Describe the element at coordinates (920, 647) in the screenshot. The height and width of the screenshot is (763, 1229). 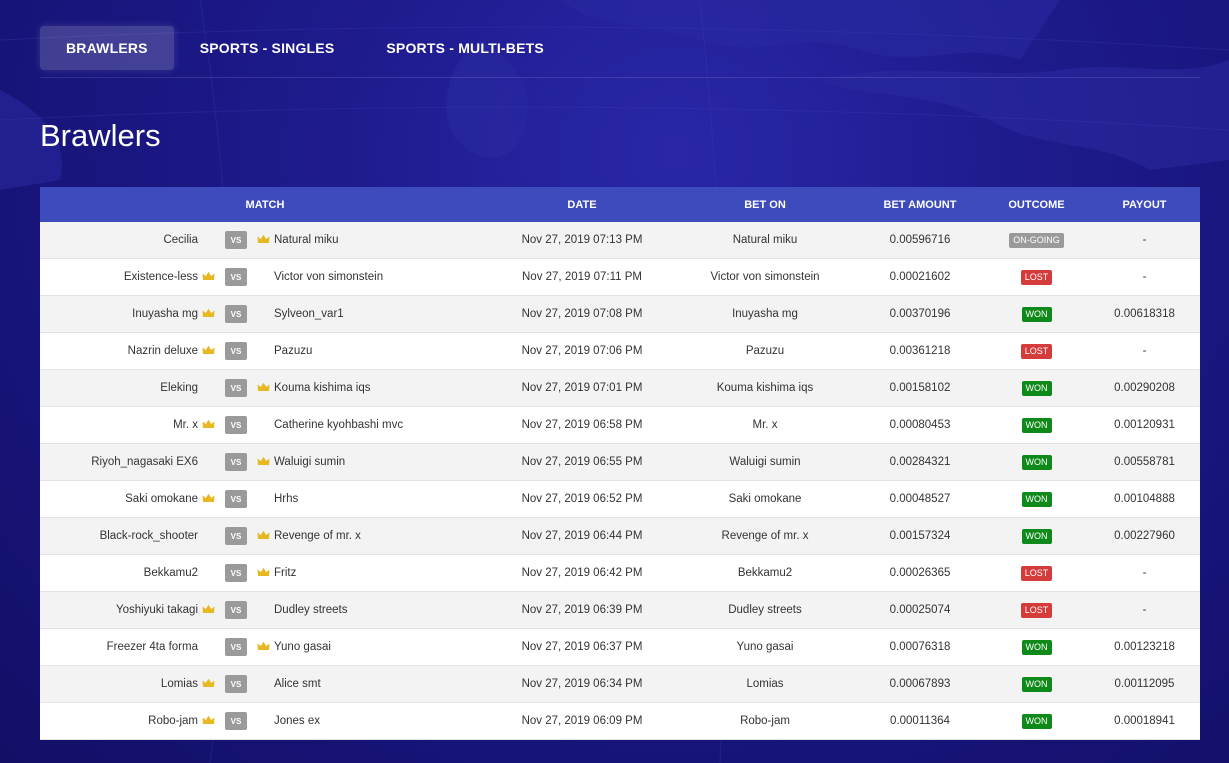
I see `bet-amount-cell: 0.00076318` at that location.